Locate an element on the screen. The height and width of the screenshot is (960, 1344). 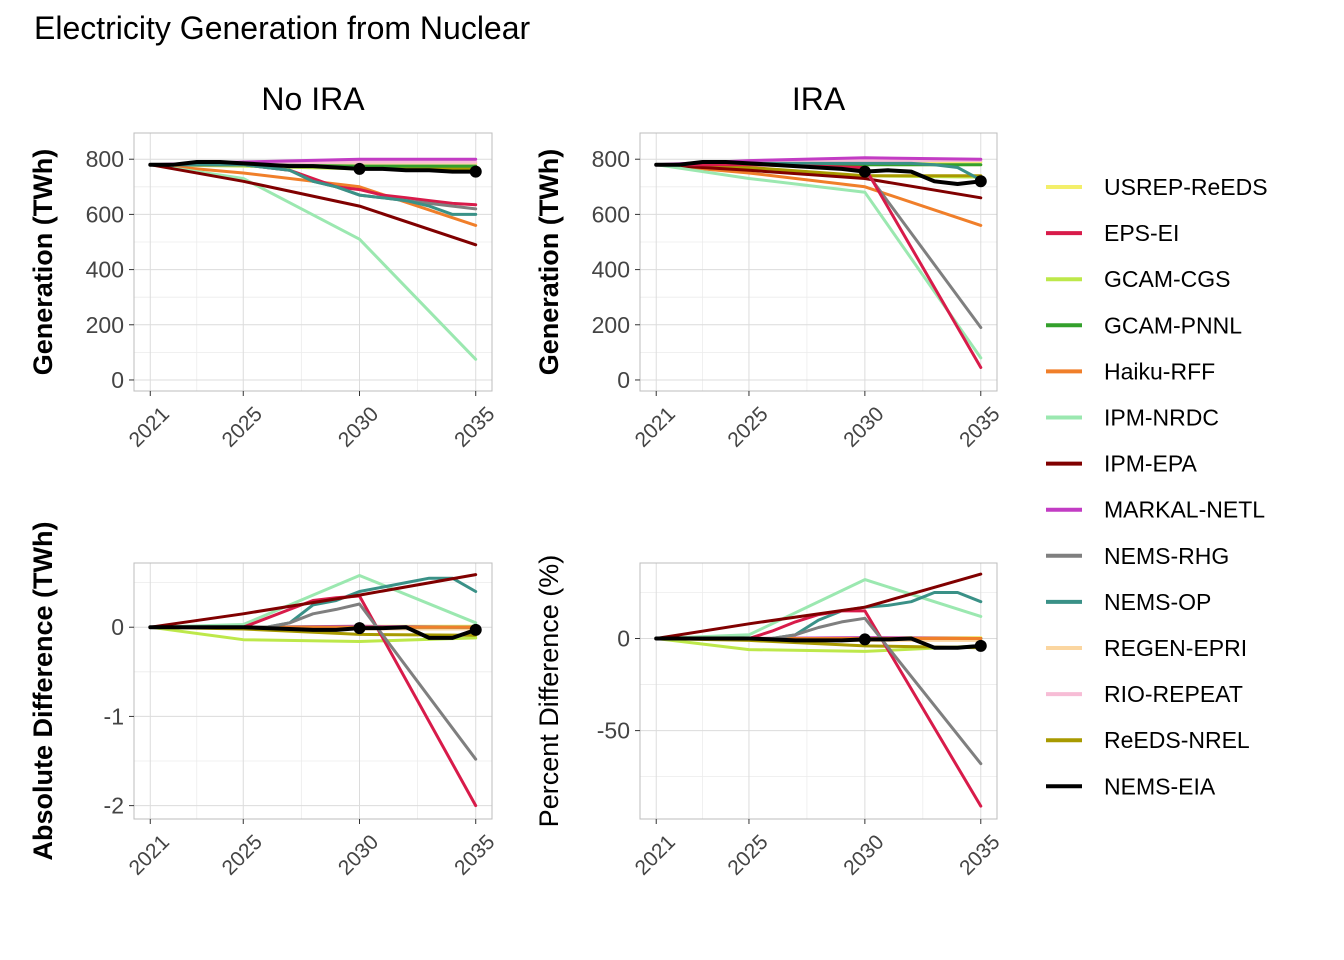
legend-label-ReEDS-NREL: ReEDS-NREL is located at coordinates (1177, 740).